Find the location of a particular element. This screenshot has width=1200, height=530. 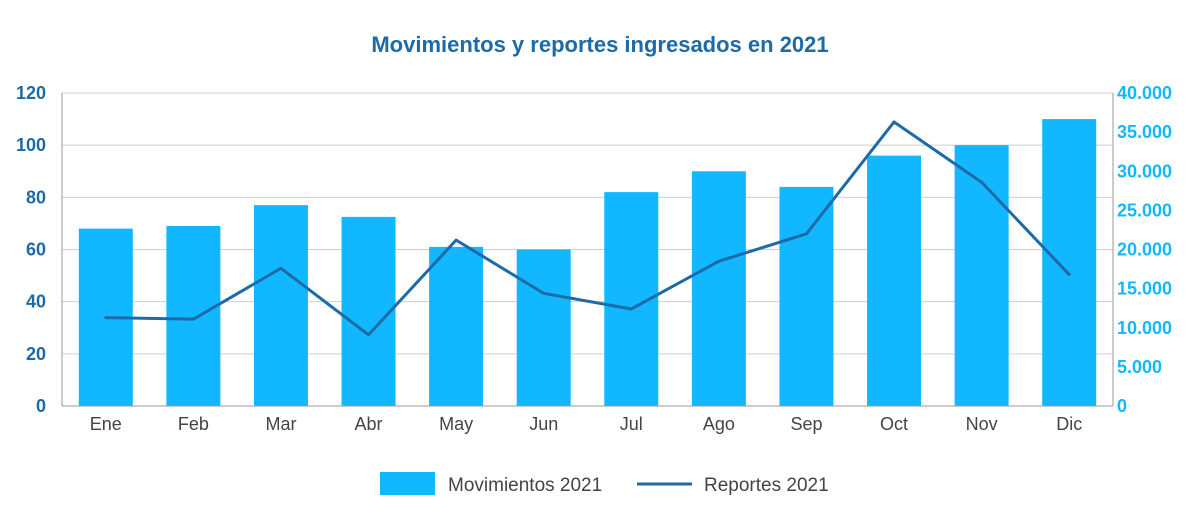

left-axis-ticks: 0 20 40 60 80 100 120 is located at coordinates (31, 249).